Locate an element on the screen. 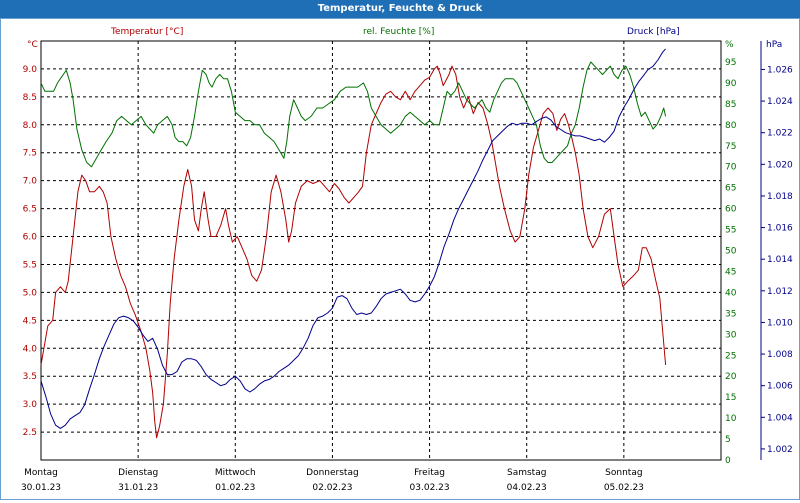 The height and width of the screenshot is (503, 800). pressure-tick-label: 1.010 is located at coordinates (780, 323).